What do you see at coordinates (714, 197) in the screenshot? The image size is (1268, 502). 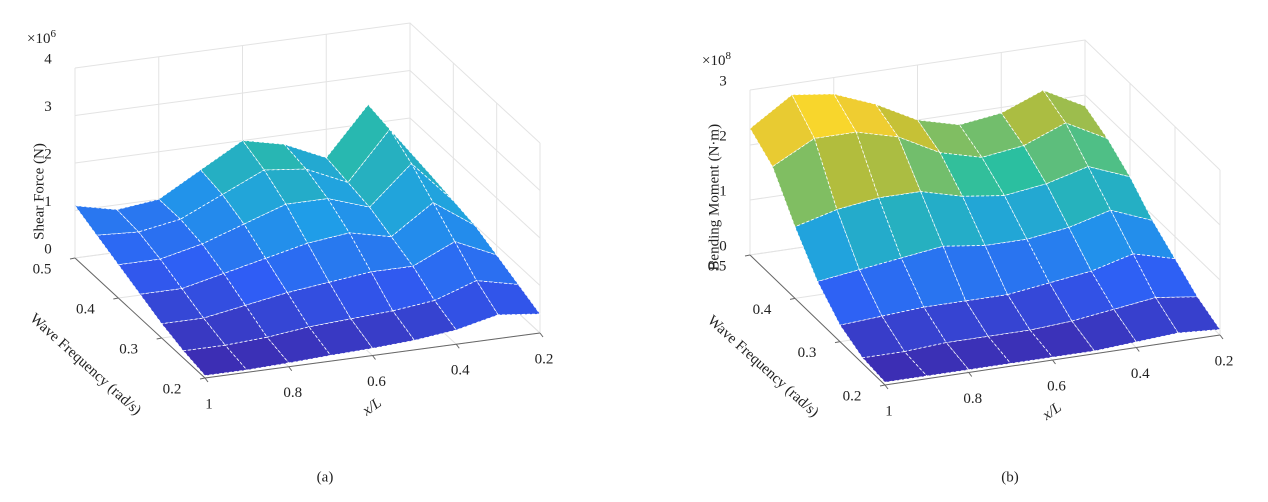 I see `z-axis-label: Bending Moment (N·m)` at bounding box center [714, 197].